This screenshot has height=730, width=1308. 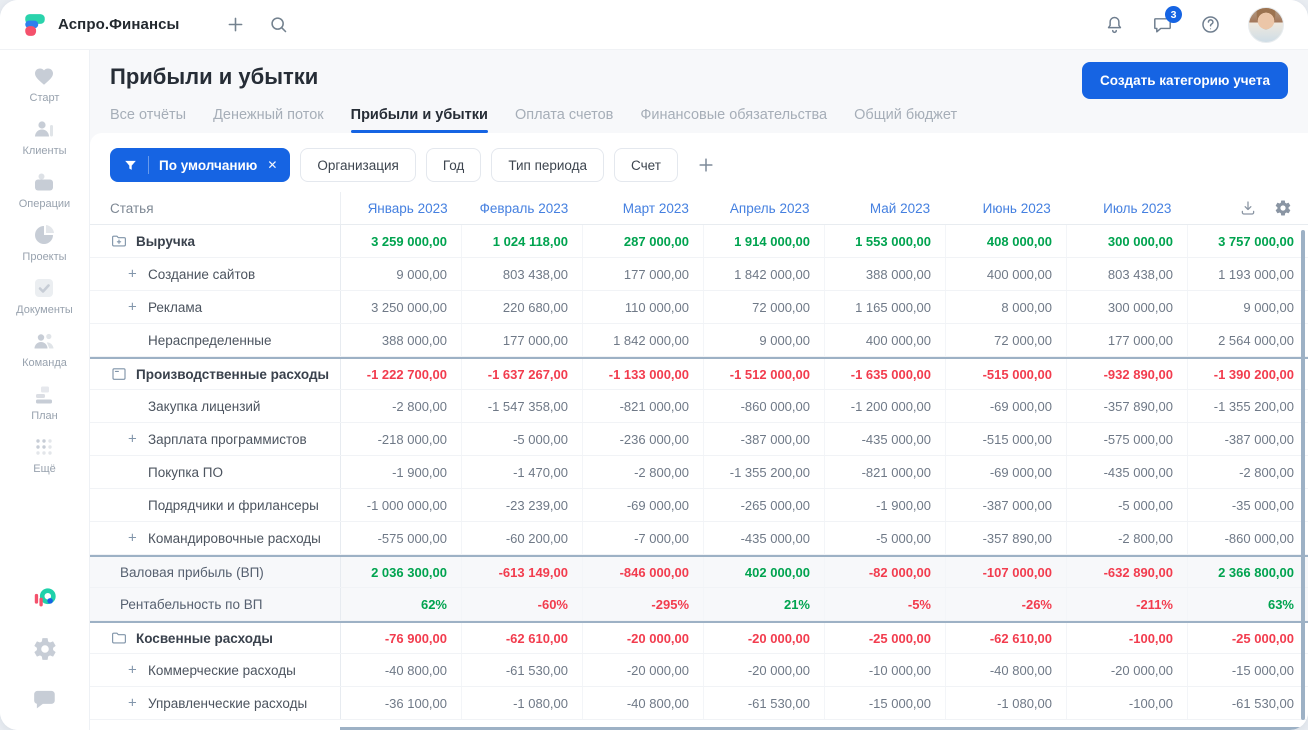 What do you see at coordinates (1126, 572) in the screenshot?
I see `cell: -632 890,00` at bounding box center [1126, 572].